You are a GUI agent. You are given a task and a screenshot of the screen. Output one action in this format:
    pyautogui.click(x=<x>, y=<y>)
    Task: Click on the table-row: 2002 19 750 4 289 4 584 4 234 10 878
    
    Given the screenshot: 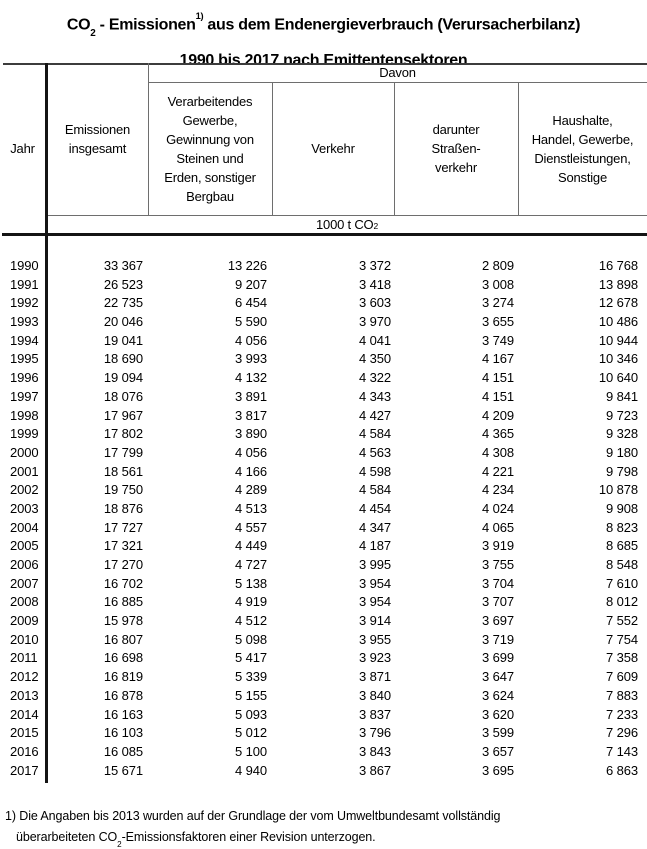 What is the action you would take?
    pyautogui.click(x=323, y=490)
    